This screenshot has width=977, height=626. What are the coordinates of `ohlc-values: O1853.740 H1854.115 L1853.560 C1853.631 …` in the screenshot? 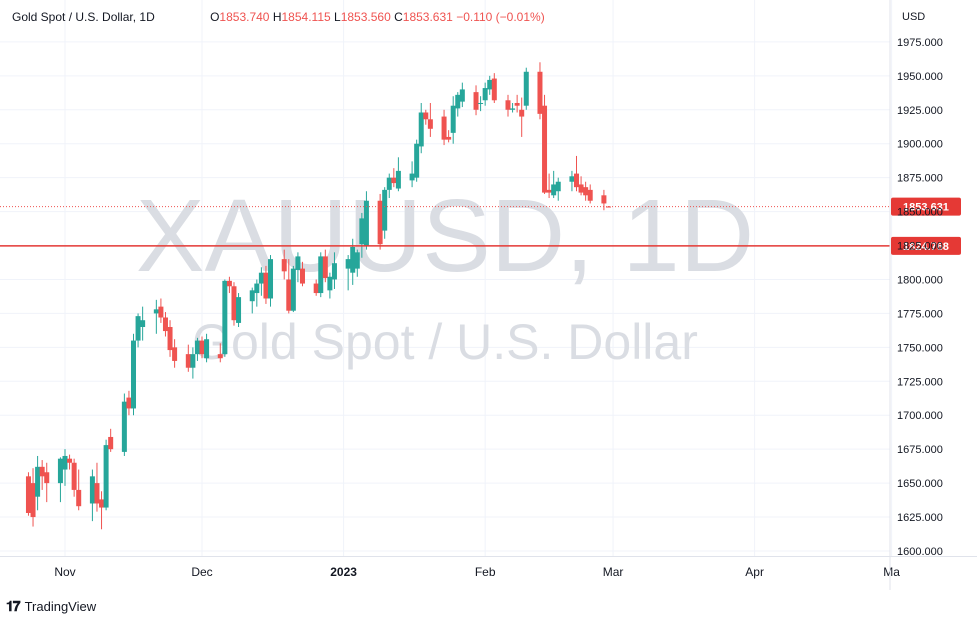 It's located at (377, 17).